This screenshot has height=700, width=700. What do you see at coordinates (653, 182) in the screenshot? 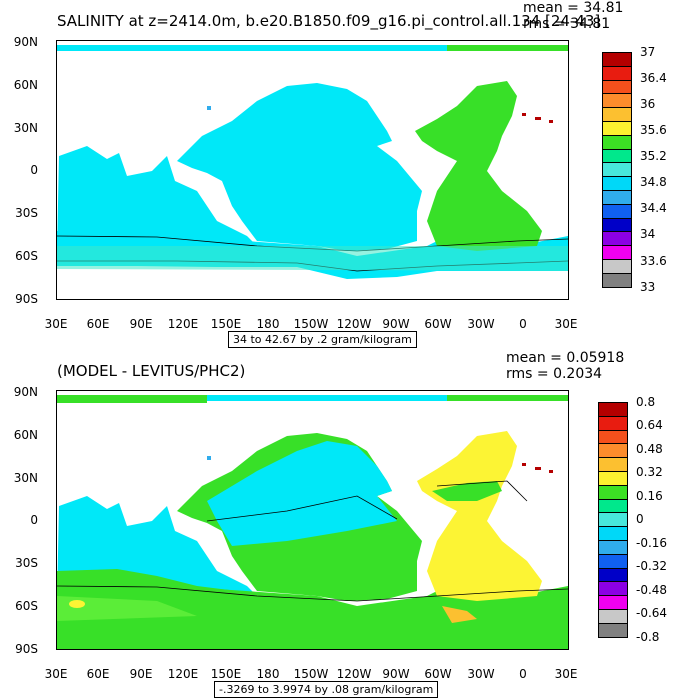
I see `salinity-colorbar-label: 34.8` at bounding box center [653, 182].